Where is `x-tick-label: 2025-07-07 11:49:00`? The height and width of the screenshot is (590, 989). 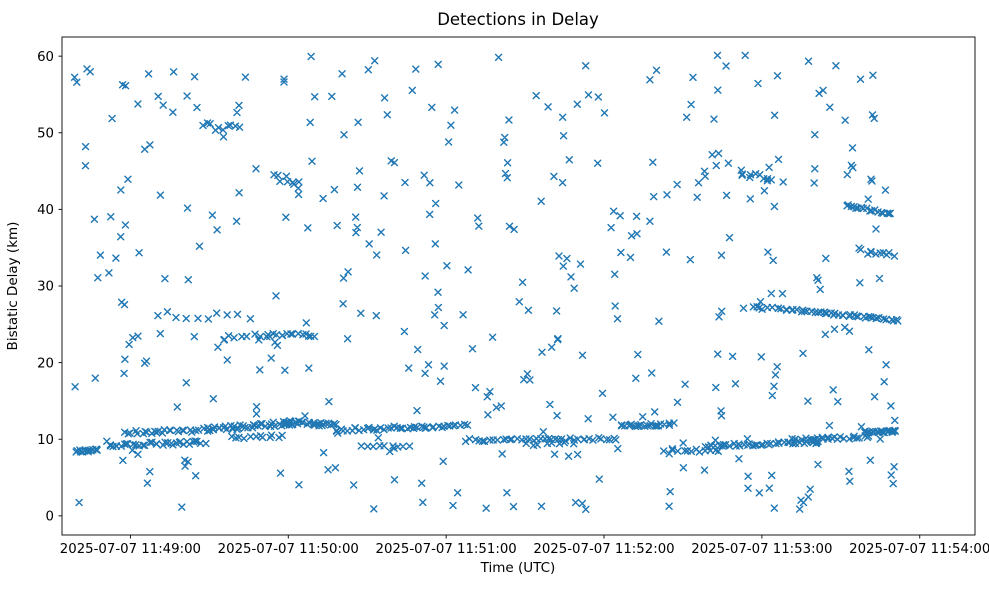 x-tick-label: 2025-07-07 11:49:00 is located at coordinates (130, 549).